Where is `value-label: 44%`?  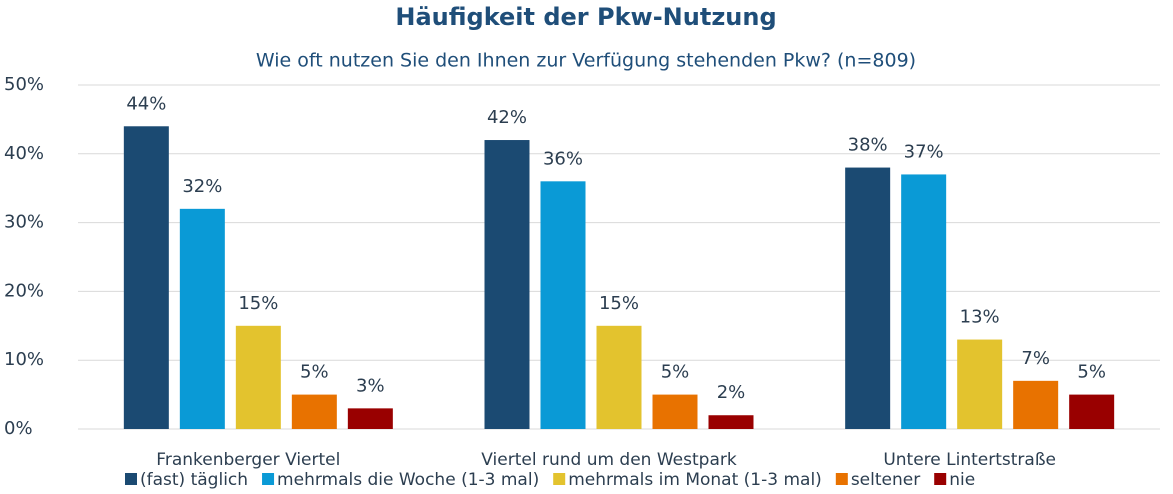
value-label: 44% is located at coordinates (146, 103).